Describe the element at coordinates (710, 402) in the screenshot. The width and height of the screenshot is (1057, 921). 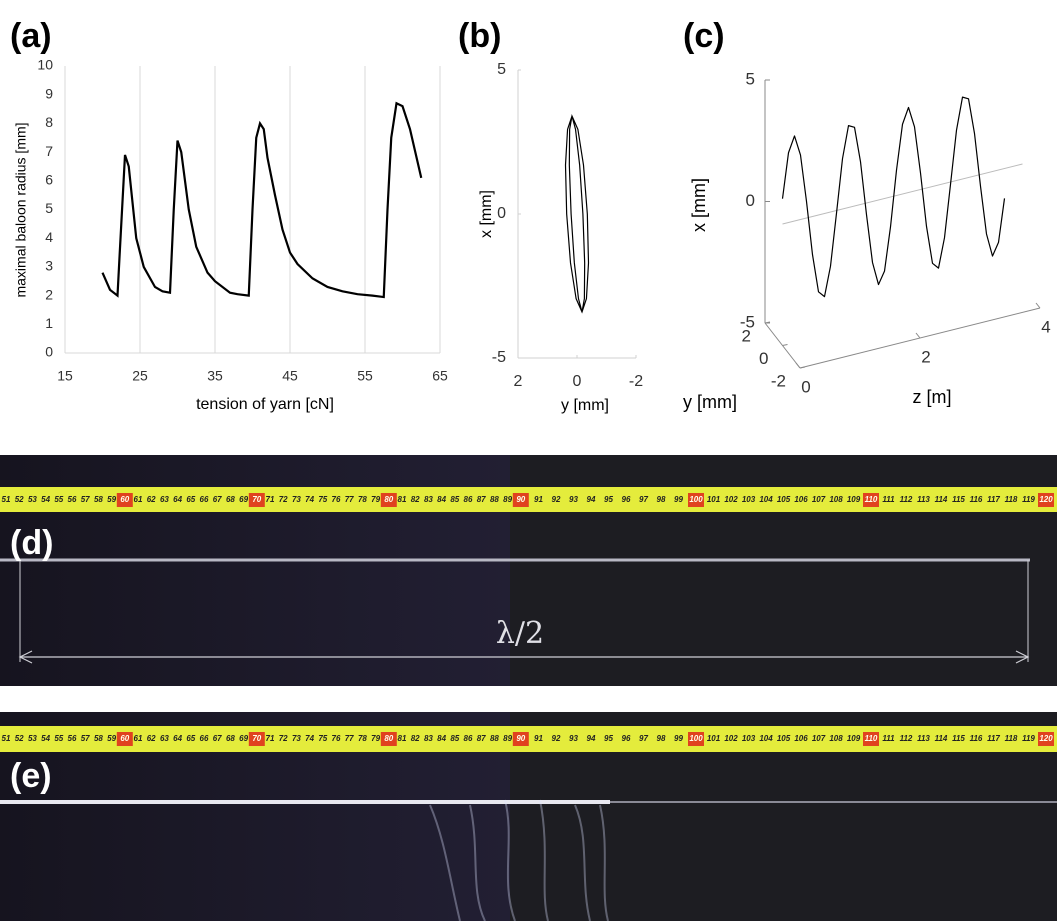
I see `depth-axis-title: y [mm]` at that location.